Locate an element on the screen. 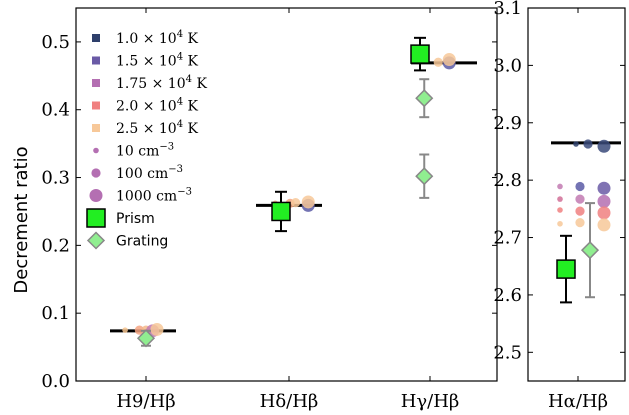 The height and width of the screenshot is (415, 629). y-tick-label: 3.1 is located at coordinates (507, 9).